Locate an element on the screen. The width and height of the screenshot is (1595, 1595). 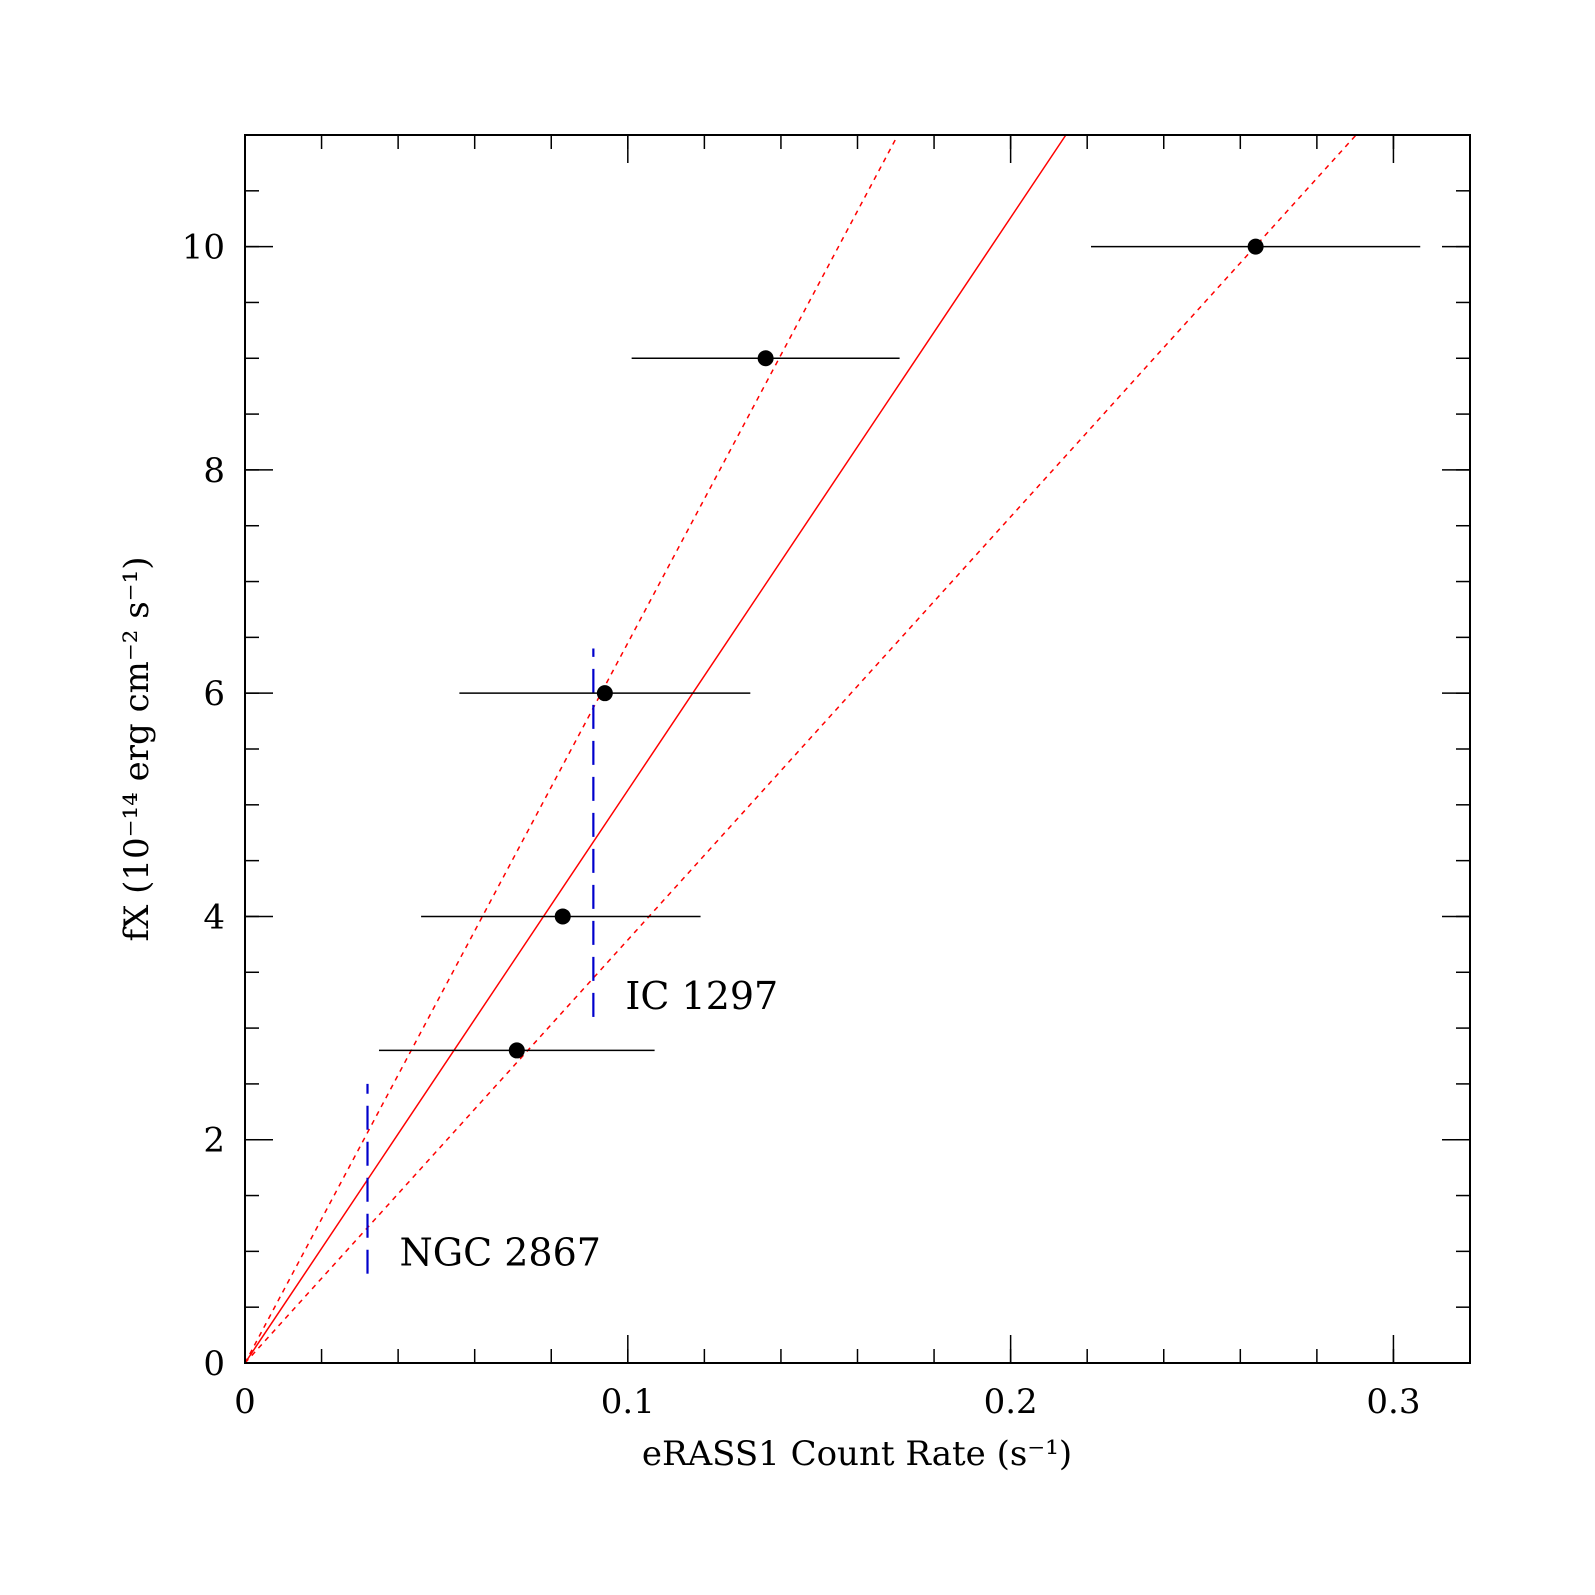
y-tick-label: 8 is located at coordinates (214, 471).